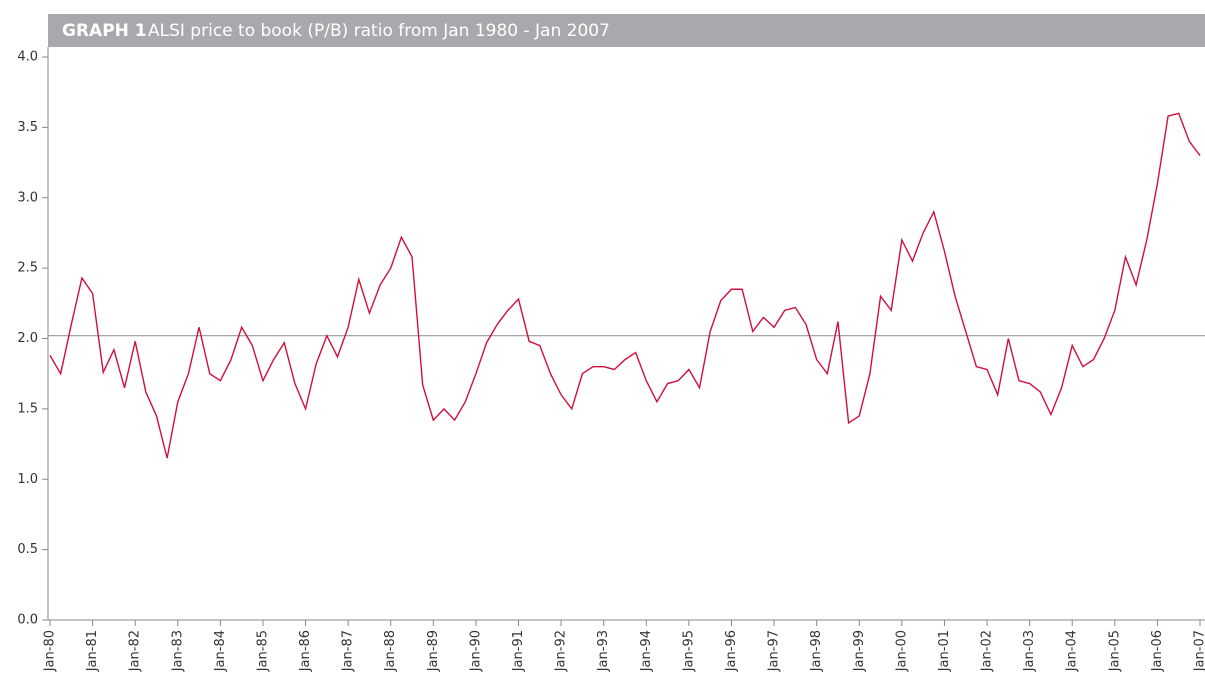 This screenshot has height=684, width=1205. What do you see at coordinates (50, 651) in the screenshot?
I see `x-tick-label: Jan-80` at bounding box center [50, 651].